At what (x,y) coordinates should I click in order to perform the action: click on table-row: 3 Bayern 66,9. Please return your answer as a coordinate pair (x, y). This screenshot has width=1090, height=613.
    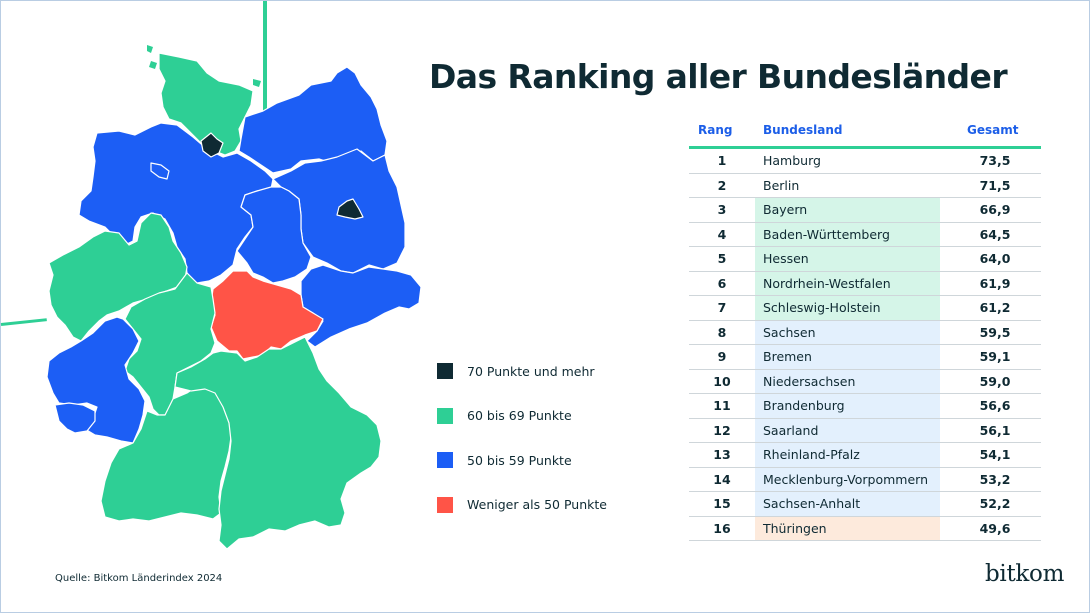
    Looking at the image, I should click on (865, 210).